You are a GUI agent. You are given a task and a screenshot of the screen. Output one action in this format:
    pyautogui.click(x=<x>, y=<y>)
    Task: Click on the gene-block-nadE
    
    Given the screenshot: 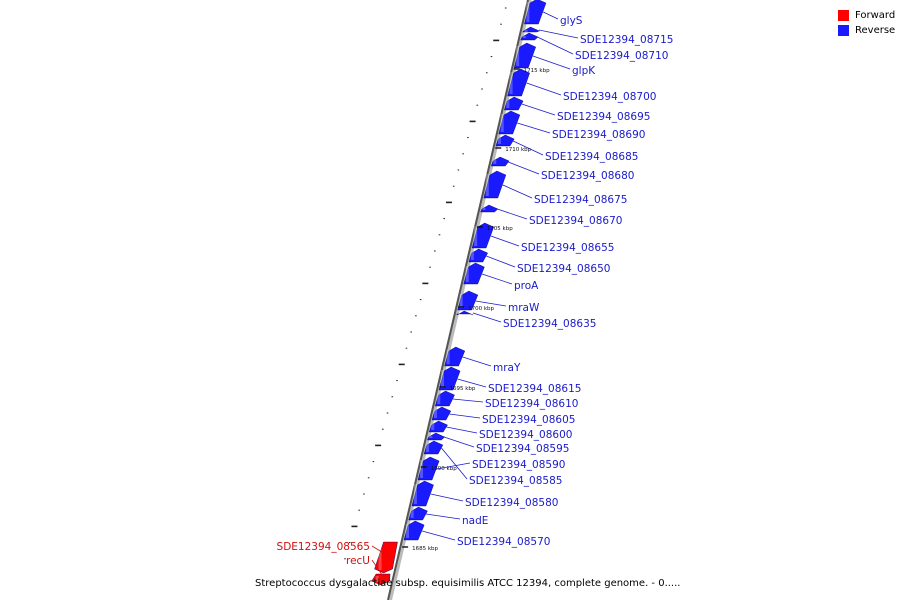 What is the action you would take?
    pyautogui.click(x=418, y=513)
    